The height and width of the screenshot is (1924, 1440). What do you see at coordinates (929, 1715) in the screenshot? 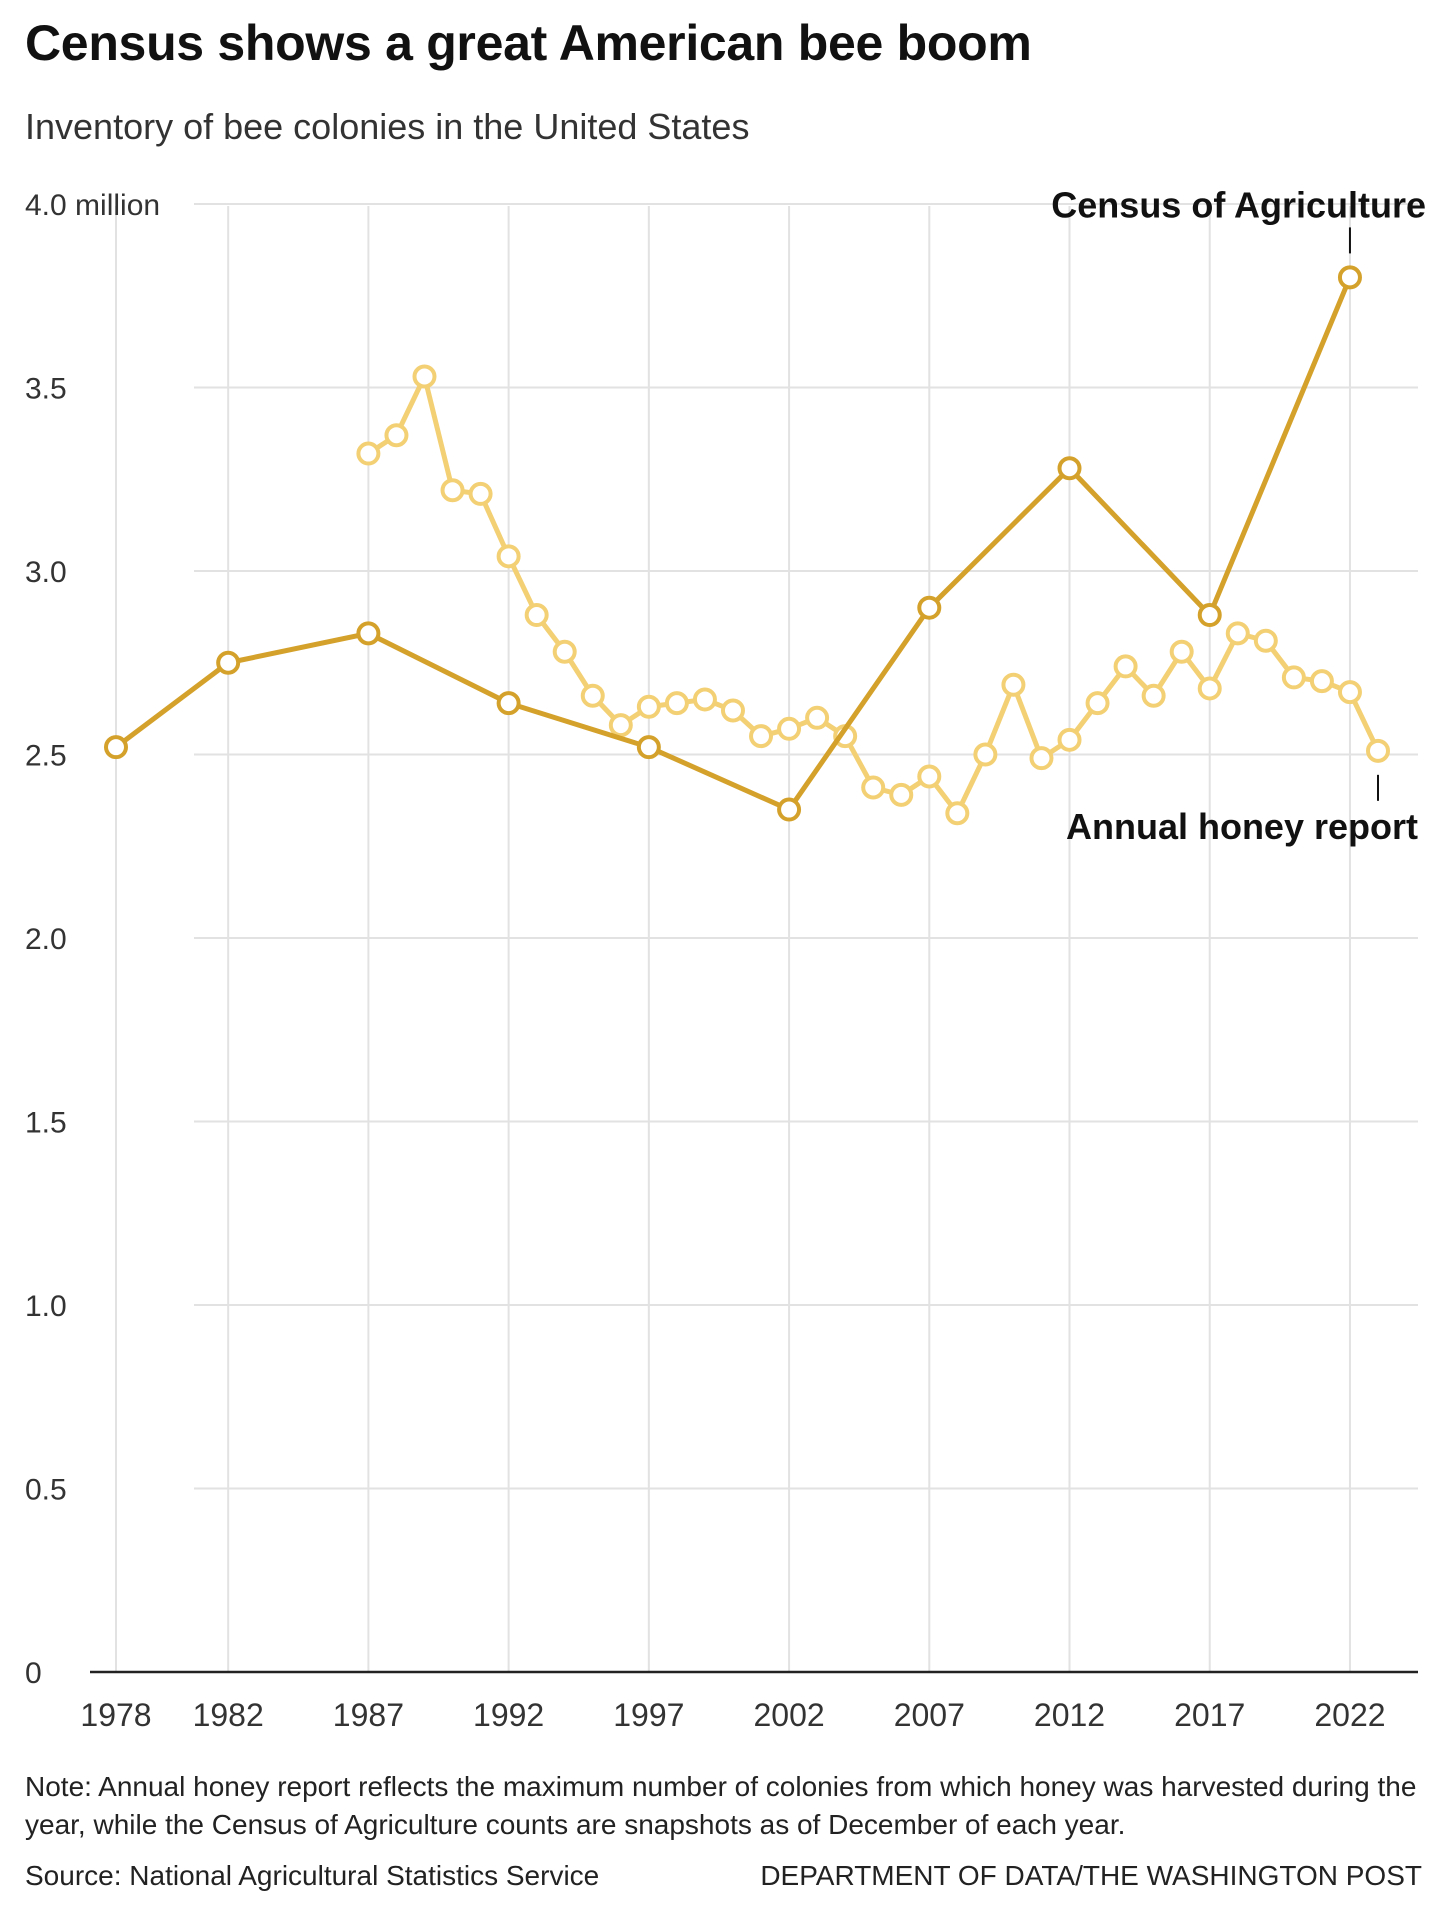
I see `x-tick-label: 2007` at bounding box center [929, 1715].